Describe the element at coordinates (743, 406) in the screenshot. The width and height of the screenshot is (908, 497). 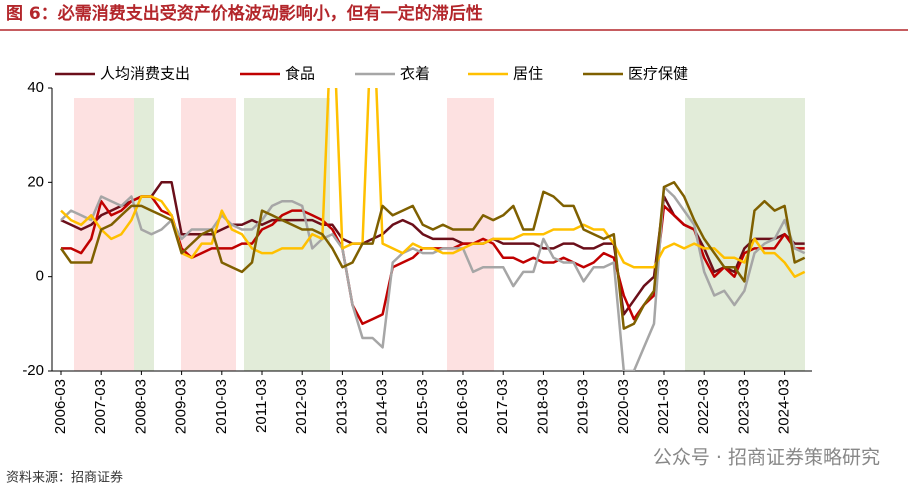
I see `x-tick-label: 2023-03` at that location.